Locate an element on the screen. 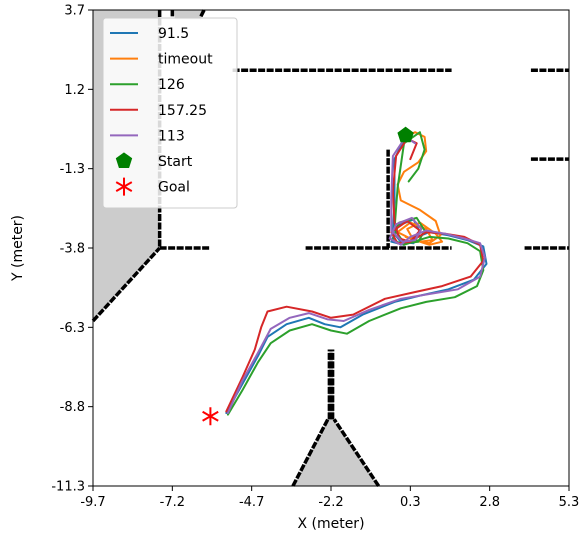 This screenshot has width=583, height=539. legend-start-marker is located at coordinates (124, 160).